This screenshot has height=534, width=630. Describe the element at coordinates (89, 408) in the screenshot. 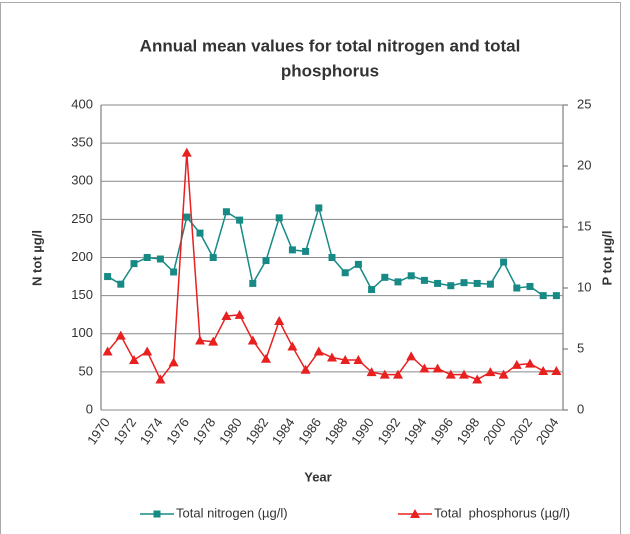

I see `y-tick-label: 0` at that location.